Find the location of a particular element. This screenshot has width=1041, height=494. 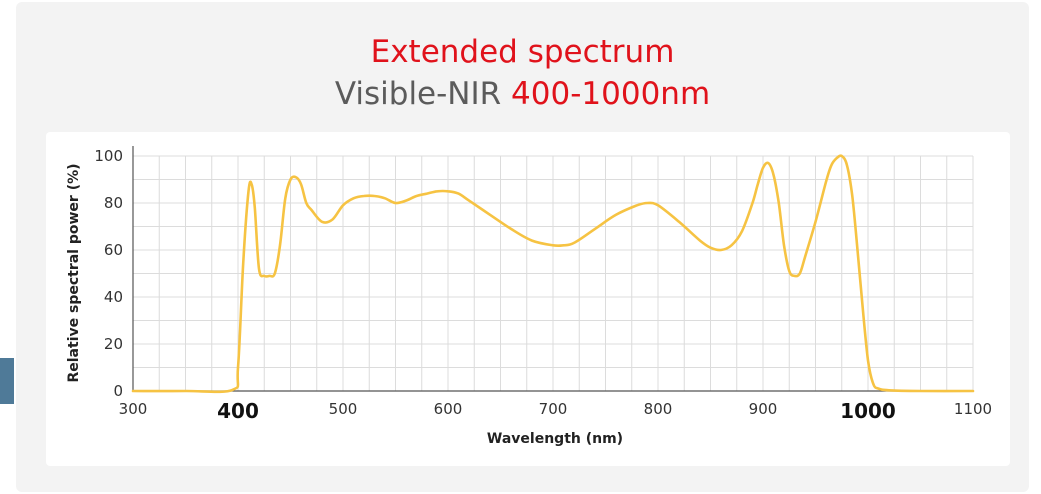

x-tick-label: 1100 is located at coordinates (973, 409).